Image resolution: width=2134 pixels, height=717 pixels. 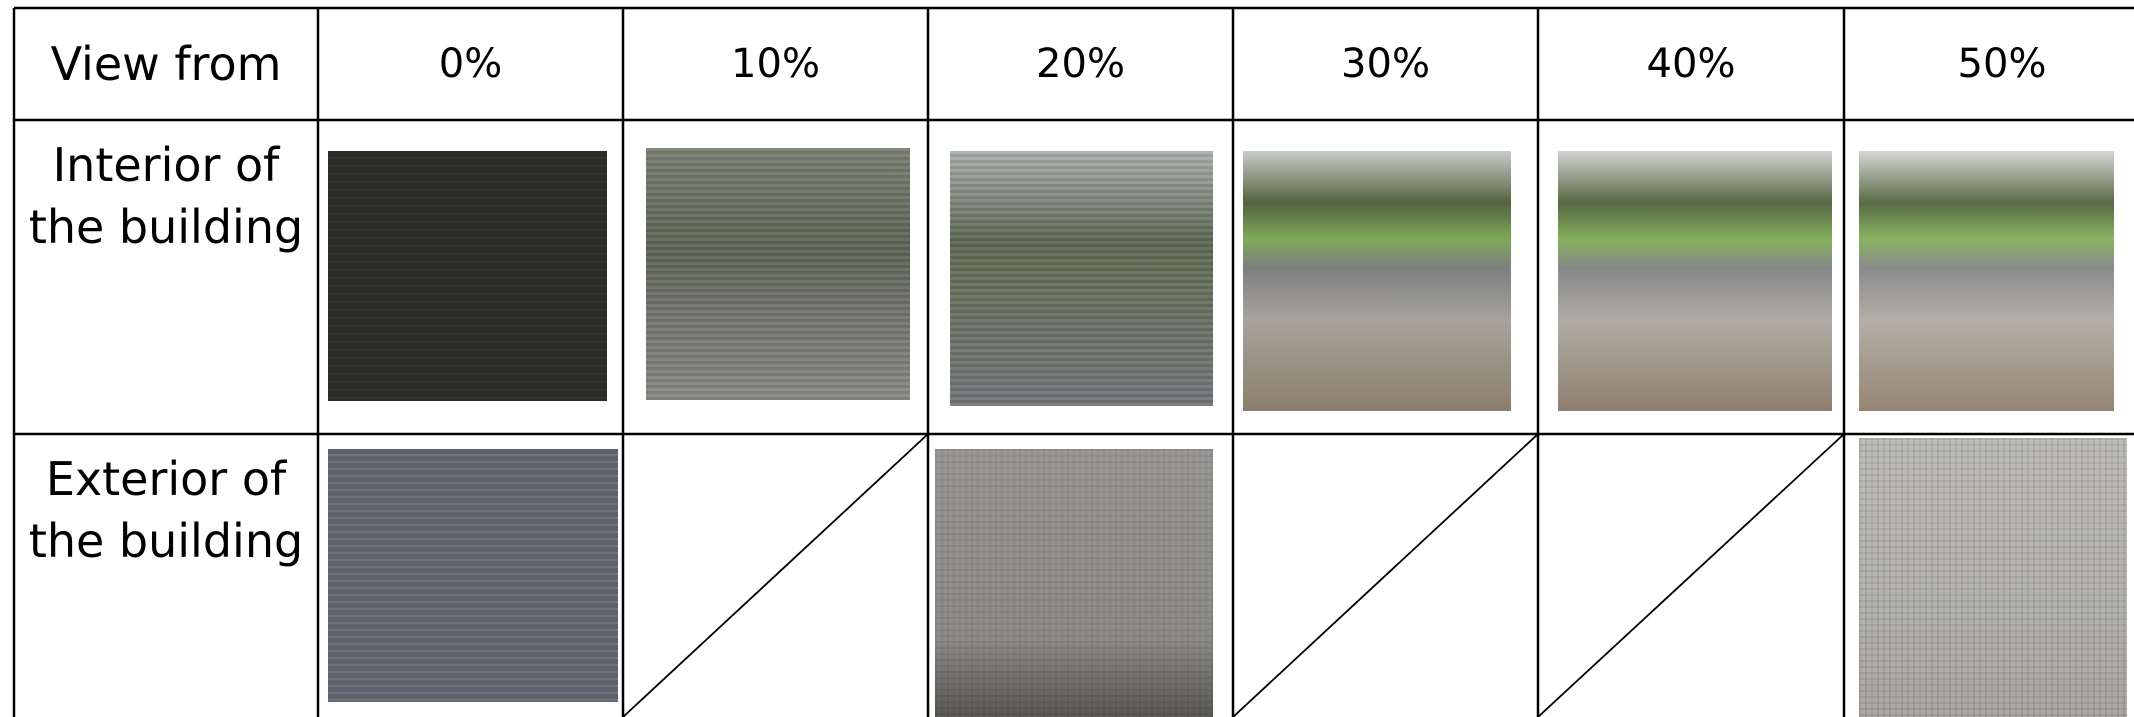 What do you see at coordinates (166, 510) in the screenshot?
I see `row-label: Exterior of the building` at bounding box center [166, 510].